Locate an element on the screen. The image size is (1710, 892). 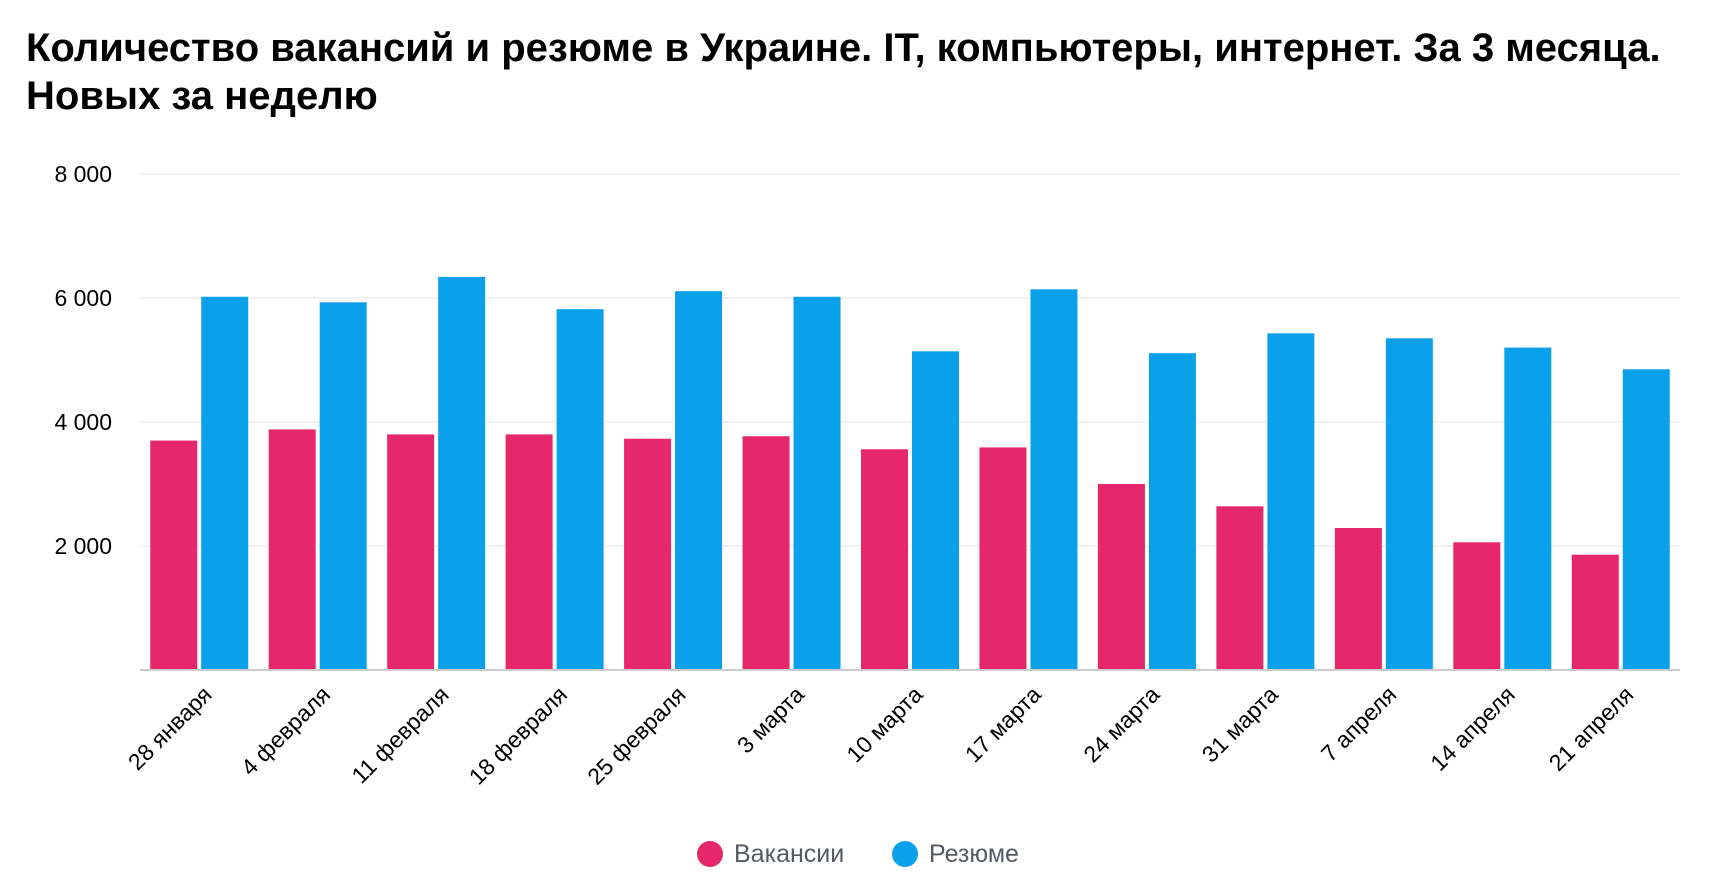
x-tick-label: 28 января is located at coordinates (170, 728).